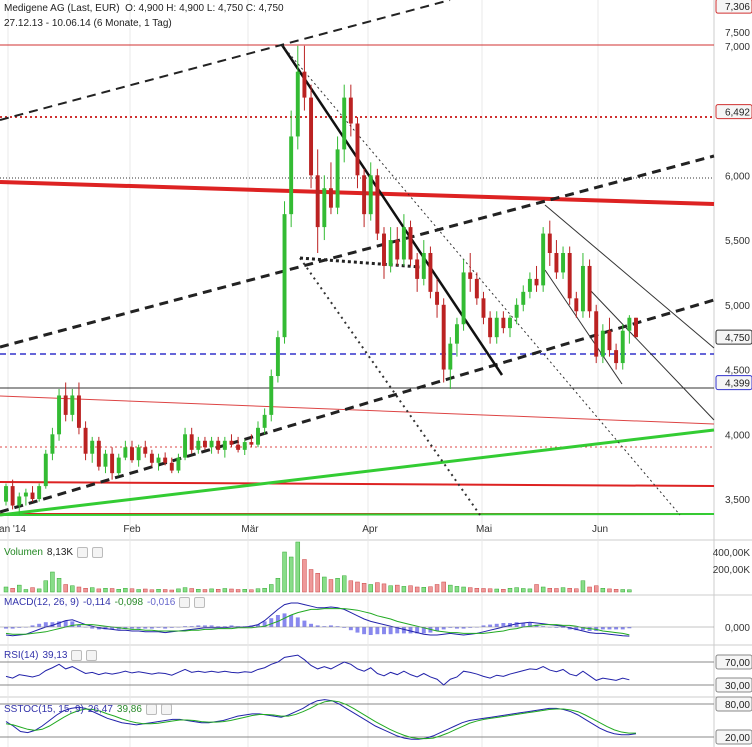 The height and width of the screenshot is (747, 752). Describe the element at coordinates (55, 655) in the screenshot. I see `rsi-value: 39,13` at that location.